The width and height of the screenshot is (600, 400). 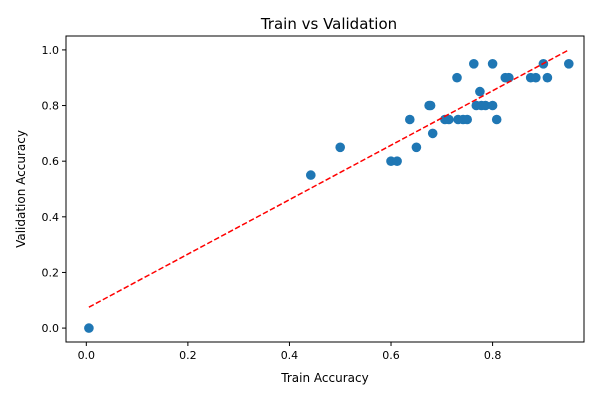 What do you see at coordinates (51, 161) in the screenshot?
I see `y-tick-label: 0.6` at bounding box center [51, 161].